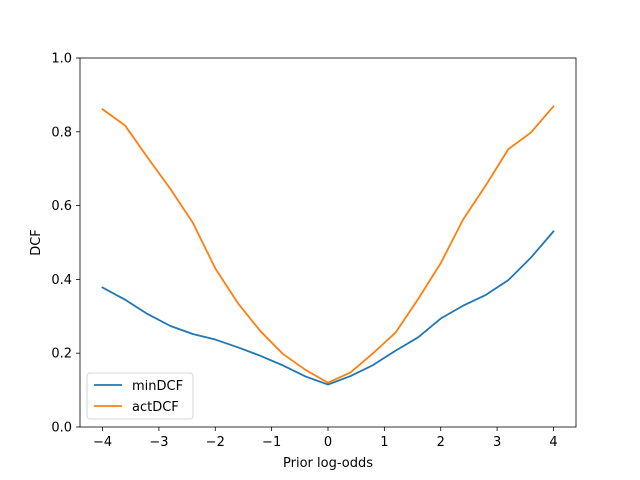 The image size is (640, 480). I want to click on y-tick-label: 0.0, so click(61, 428).